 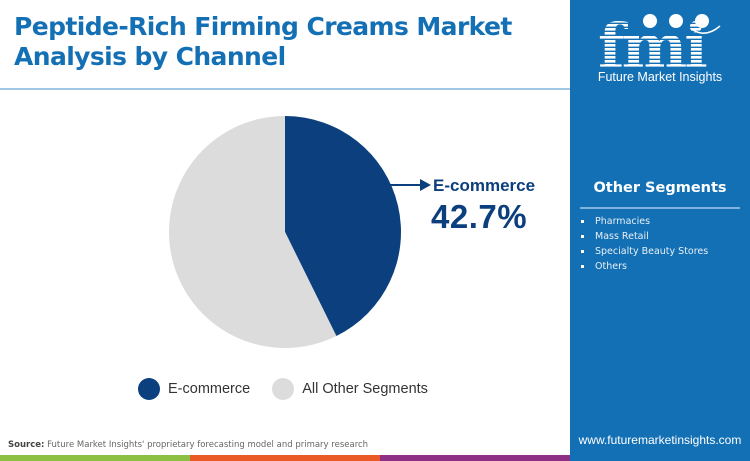 I want to click on list-item: Pharmacies, so click(x=644, y=221).